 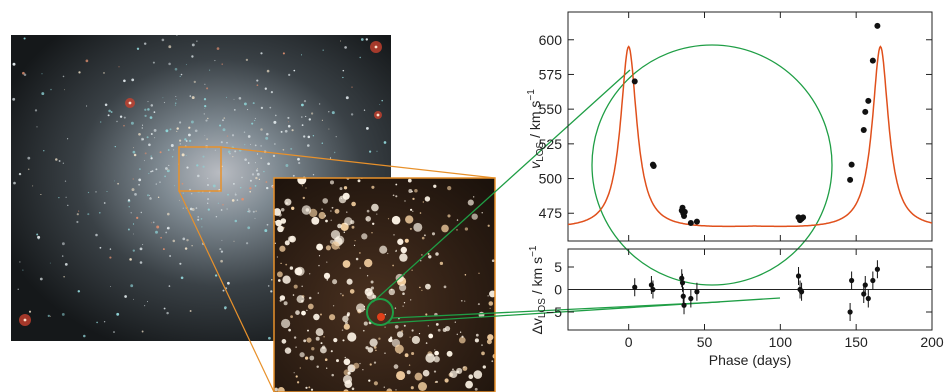 What do you see at coordinates (381, 317) in the screenshot?
I see `target-star-marker` at bounding box center [381, 317].